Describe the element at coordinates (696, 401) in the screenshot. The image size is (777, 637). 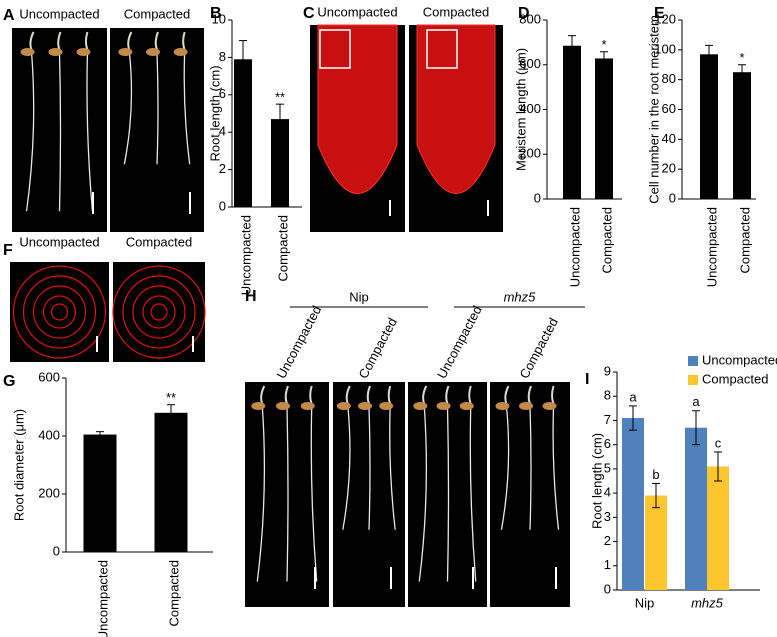
I see `significance: a` at that location.